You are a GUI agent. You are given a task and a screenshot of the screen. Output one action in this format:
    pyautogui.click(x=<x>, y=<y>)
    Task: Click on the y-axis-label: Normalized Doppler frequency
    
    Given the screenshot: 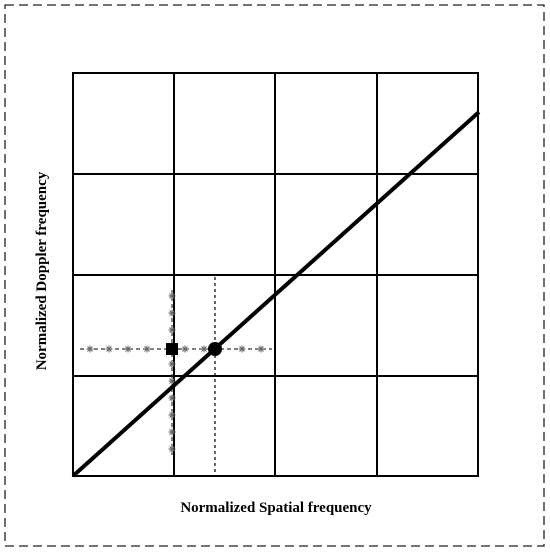 What is the action you would take?
    pyautogui.click(x=42, y=270)
    